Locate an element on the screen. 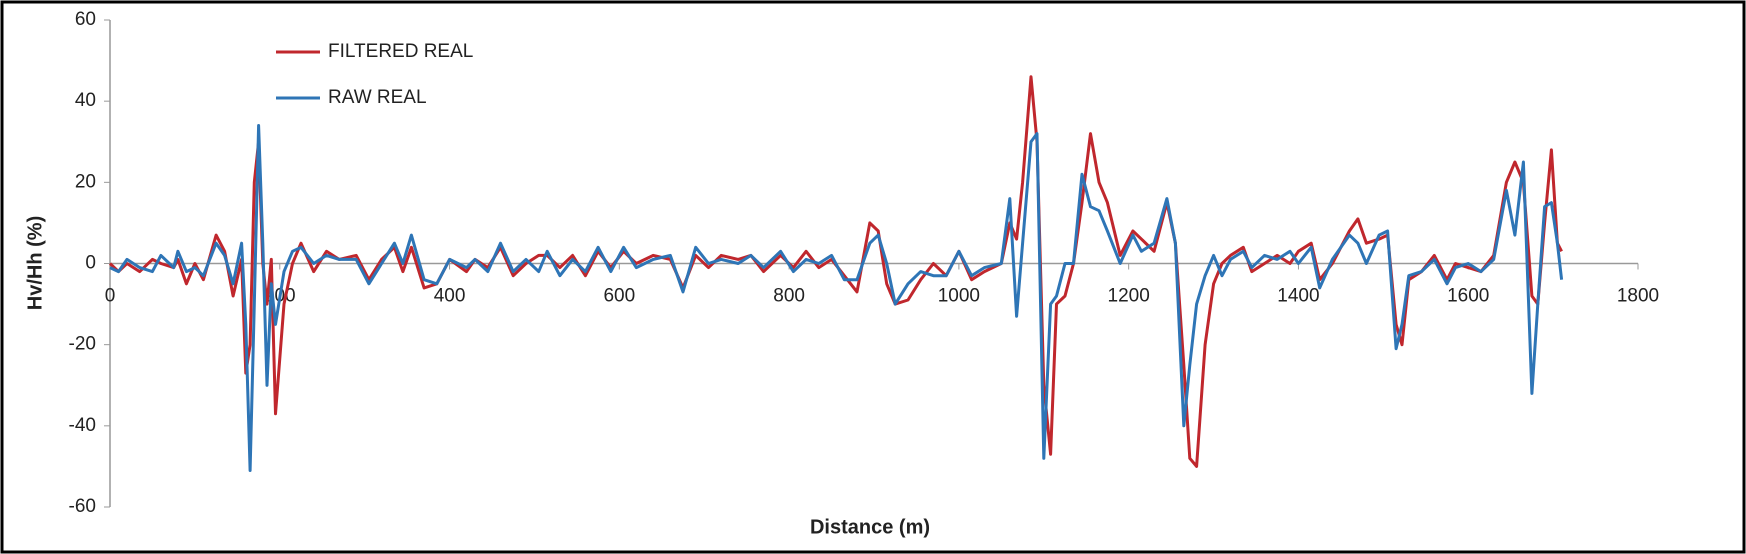 Image resolution: width=1746 pixels, height=554 pixels. legend-label: FILTERED REAL is located at coordinates (400, 51).